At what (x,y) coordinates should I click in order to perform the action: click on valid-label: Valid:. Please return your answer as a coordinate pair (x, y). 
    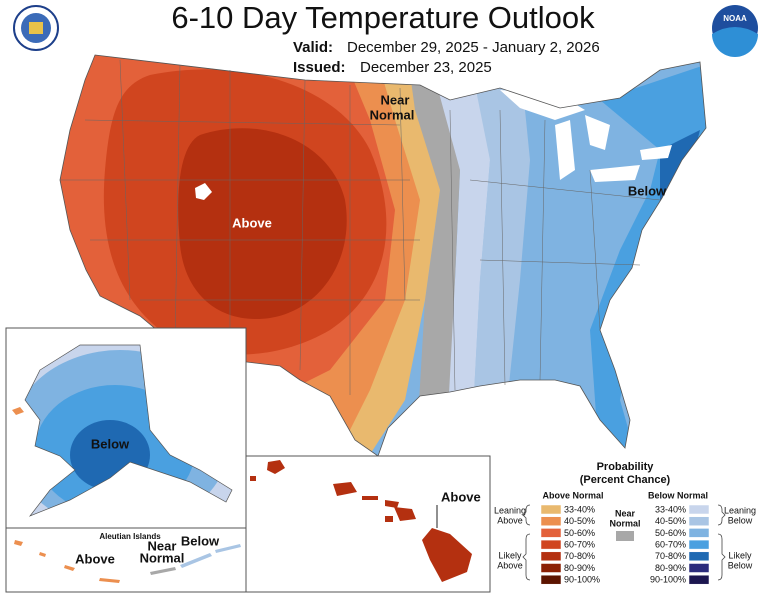
    Looking at the image, I should click on (313, 47).